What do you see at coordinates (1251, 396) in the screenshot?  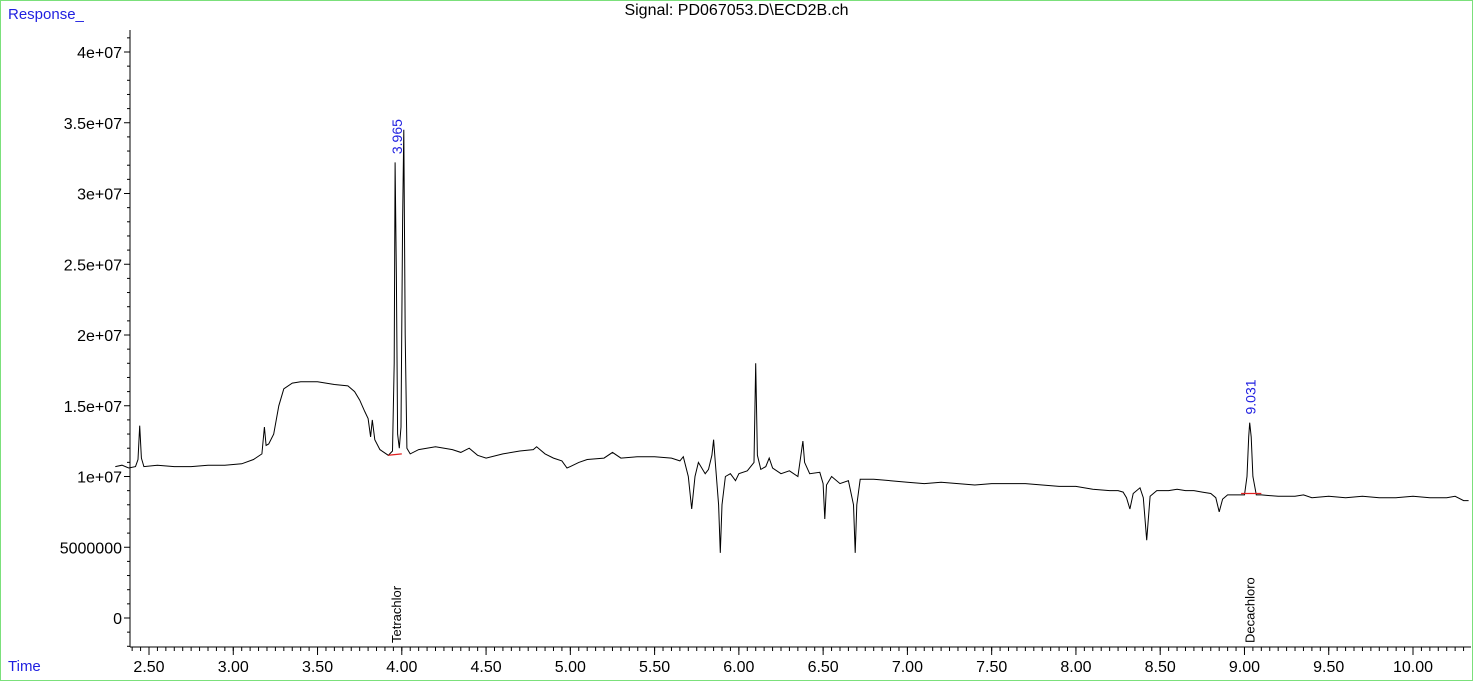 I see `peak-rt-label: 9.031` at bounding box center [1251, 396].